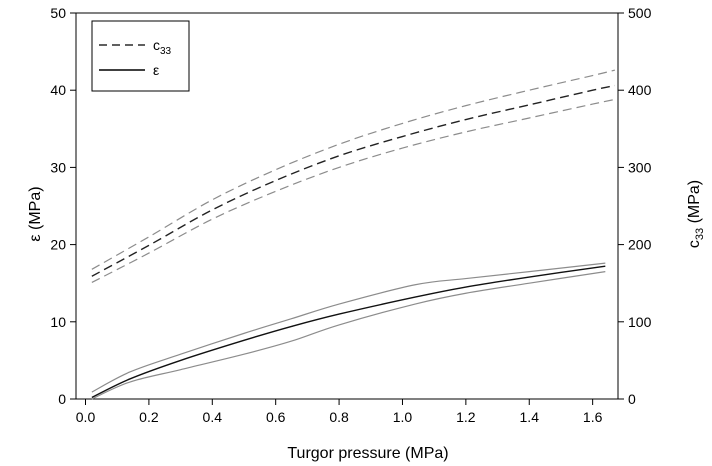  Describe the element at coordinates (35, 213) in the screenshot. I see `y-axis-left-title: ε (MPa)` at that location.